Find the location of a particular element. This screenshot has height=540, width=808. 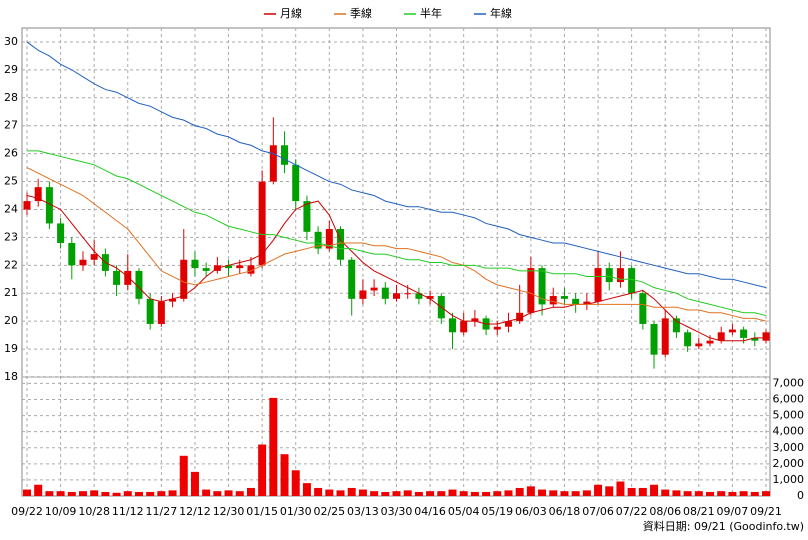

legend-label: 月線 is located at coordinates (291, 13).